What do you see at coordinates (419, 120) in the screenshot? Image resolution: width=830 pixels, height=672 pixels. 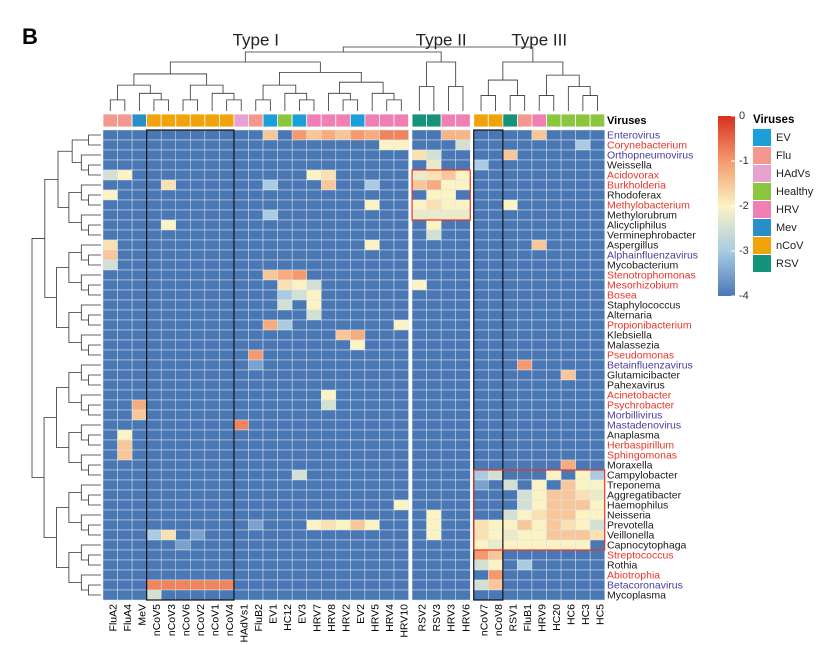 I see `annotation-cell` at bounding box center [419, 120].